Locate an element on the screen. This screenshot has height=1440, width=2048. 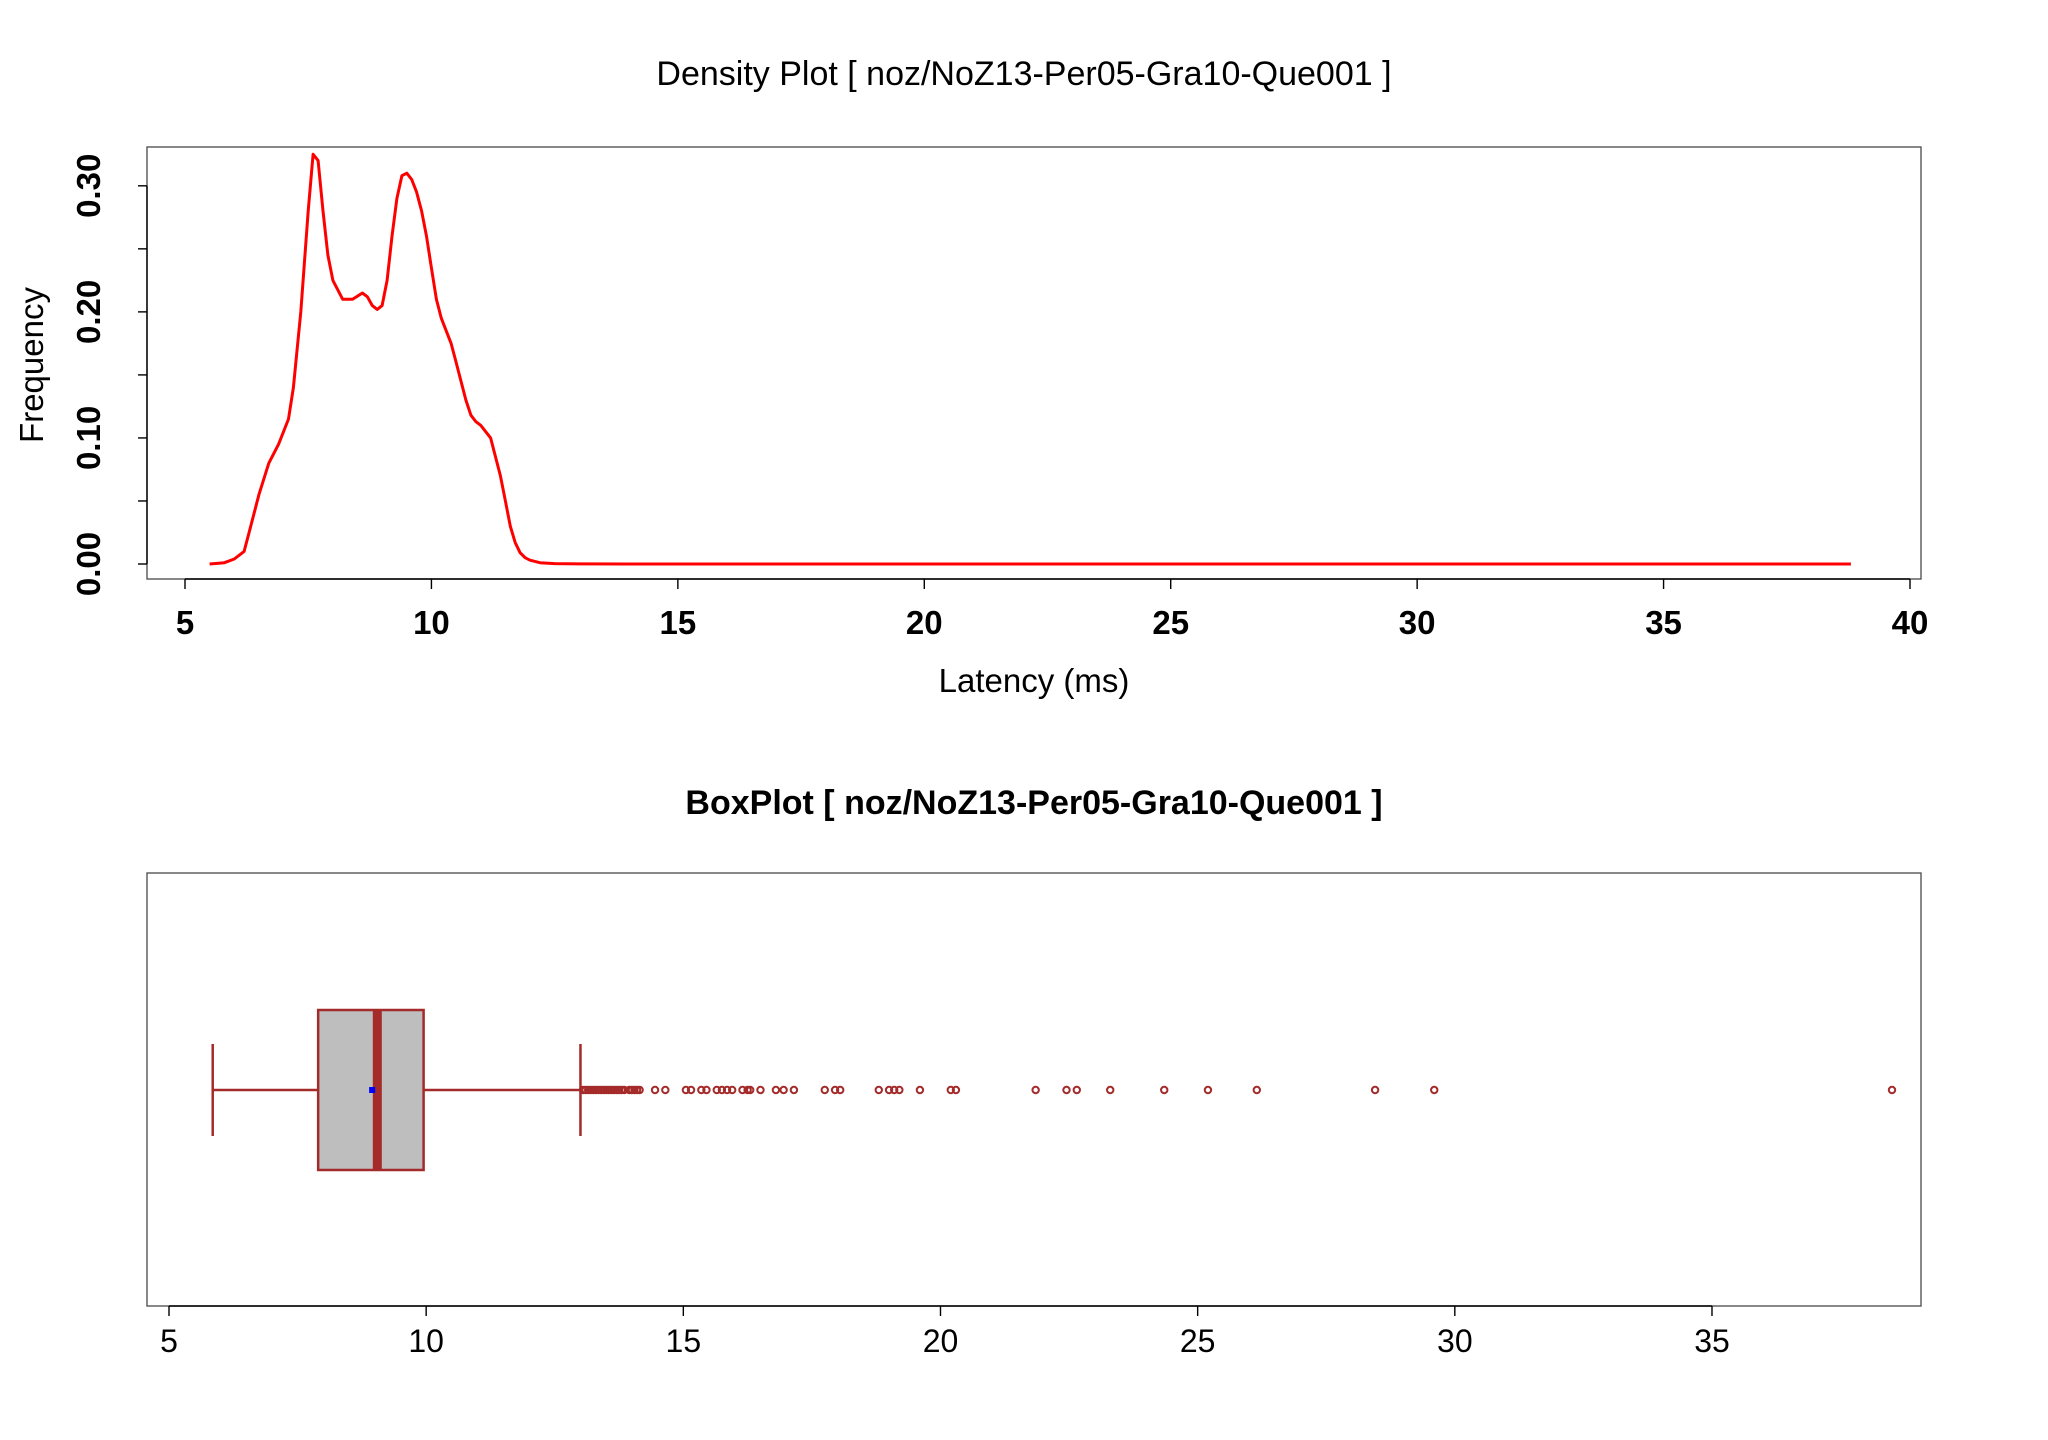
box-plot-title: BoxPlot [ noz/NoZ13-Per05-Gra10-Que001 ] is located at coordinates (1033, 803).